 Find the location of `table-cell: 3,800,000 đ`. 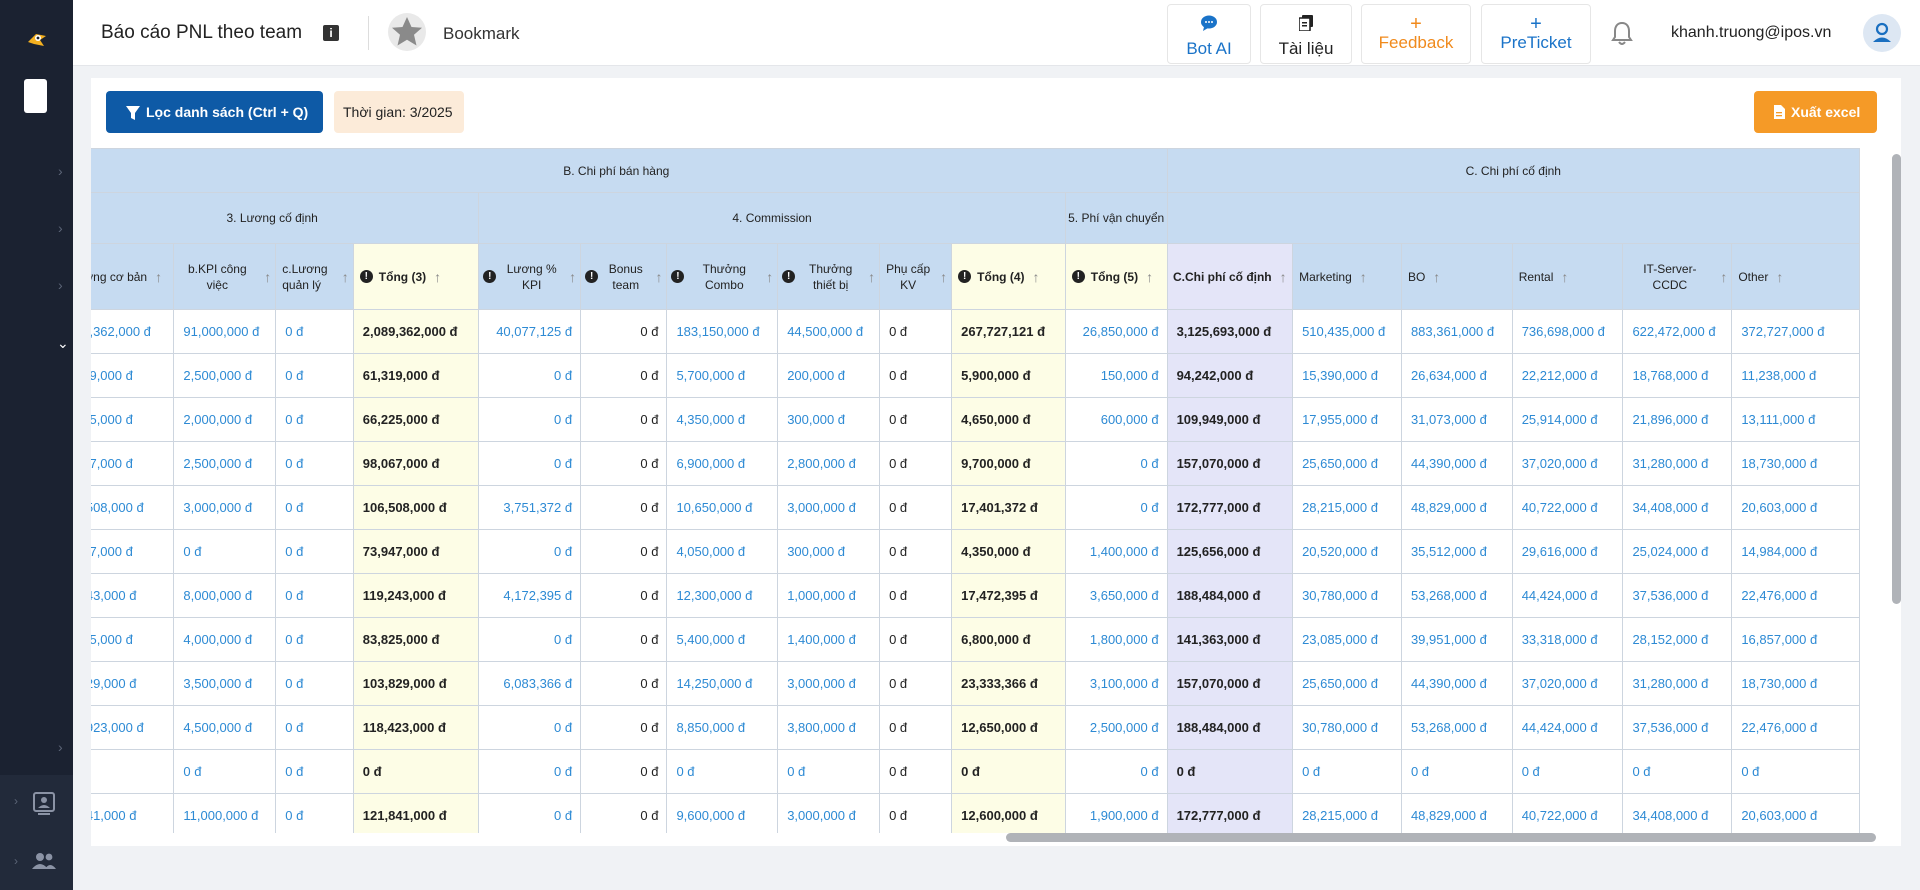

table-cell: 3,800,000 đ is located at coordinates (829, 727).